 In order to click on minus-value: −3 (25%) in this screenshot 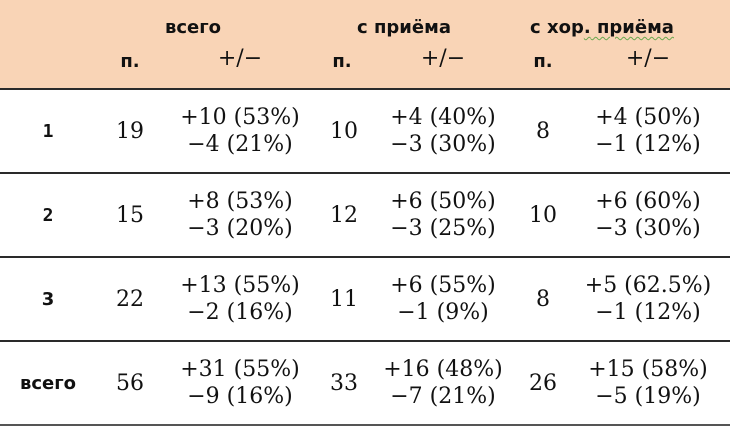, I will do `click(443, 228)`.